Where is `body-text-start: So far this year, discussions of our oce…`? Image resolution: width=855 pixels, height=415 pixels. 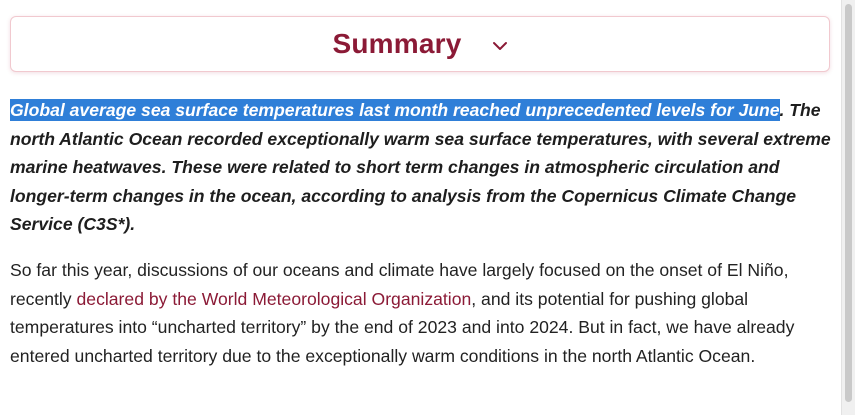
body-text-start: So far this year, discussions of our oce… is located at coordinates (399, 284).